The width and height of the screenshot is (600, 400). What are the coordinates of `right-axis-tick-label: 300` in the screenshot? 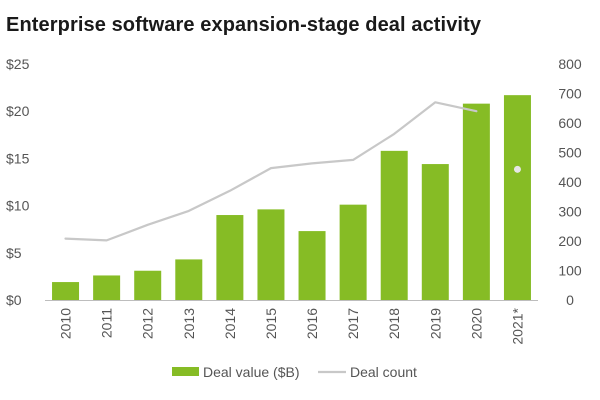 It's located at (570, 212).